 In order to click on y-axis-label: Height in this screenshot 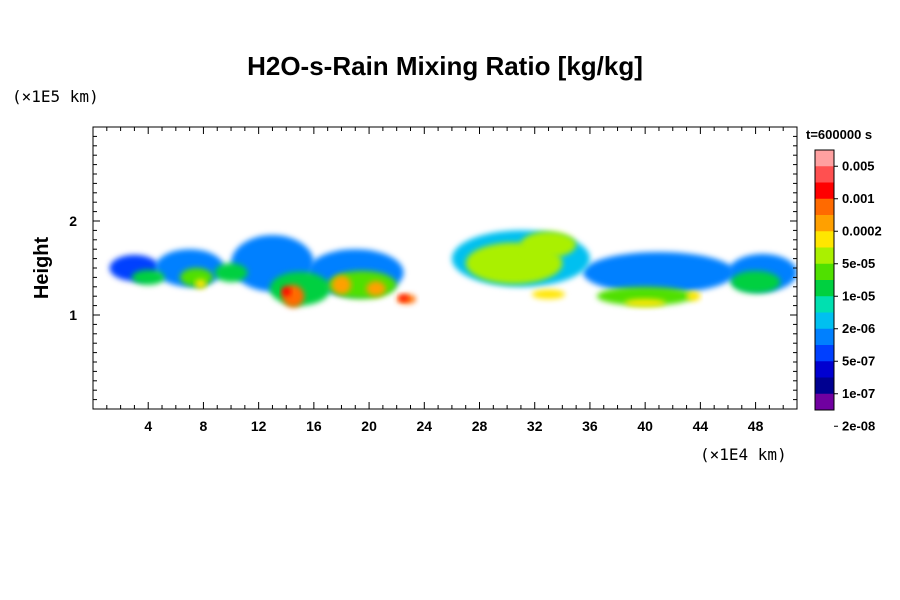, I will do `click(42, 268)`.